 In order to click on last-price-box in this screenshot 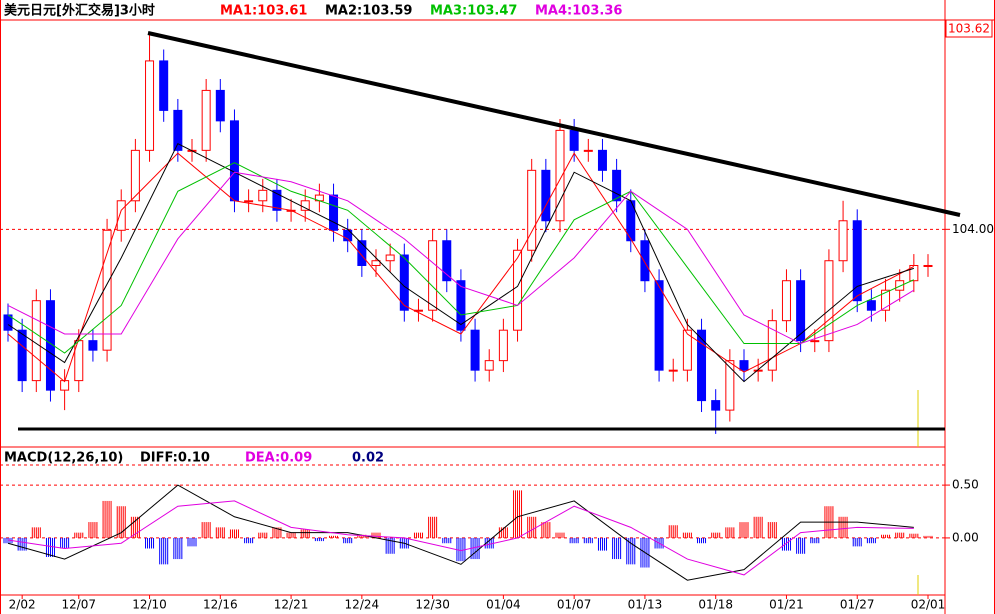, I will do `click(969, 28)`.